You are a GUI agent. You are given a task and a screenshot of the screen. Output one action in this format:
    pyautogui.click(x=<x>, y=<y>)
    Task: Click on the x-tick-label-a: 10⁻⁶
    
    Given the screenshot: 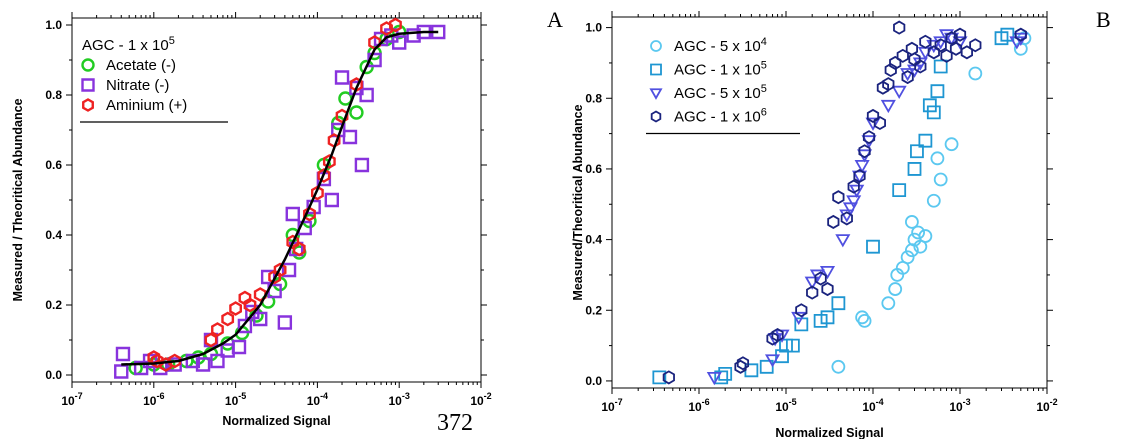 What is the action you would take?
    pyautogui.click(x=153, y=399)
    